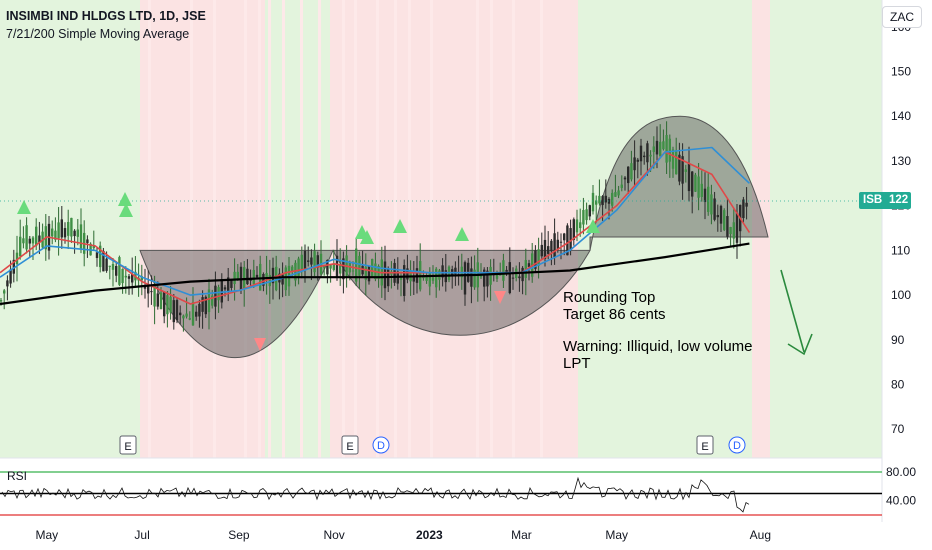 This screenshot has width=932, height=550. Describe the element at coordinates (127, 447) in the screenshot. I see `earnings-letter: E` at that location.